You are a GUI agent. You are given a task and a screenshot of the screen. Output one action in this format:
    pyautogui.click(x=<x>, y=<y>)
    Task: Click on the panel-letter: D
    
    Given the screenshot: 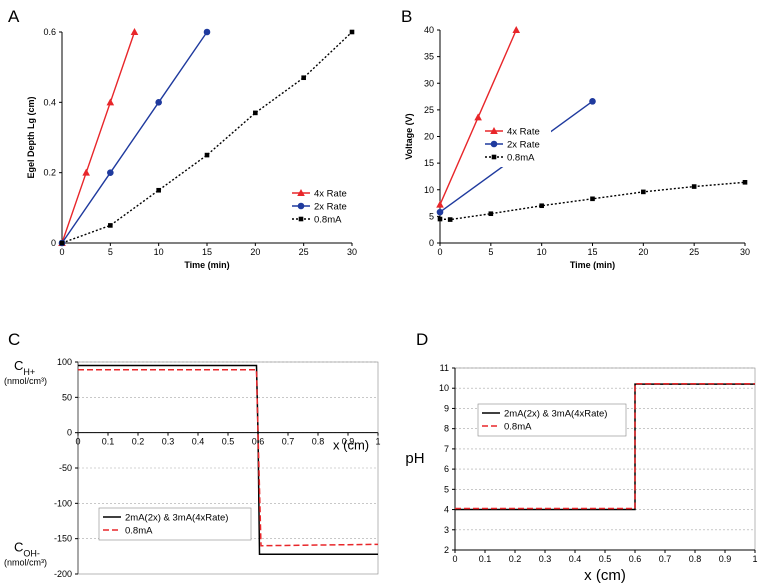 What is the action you would take?
    pyautogui.click(x=422, y=339)
    